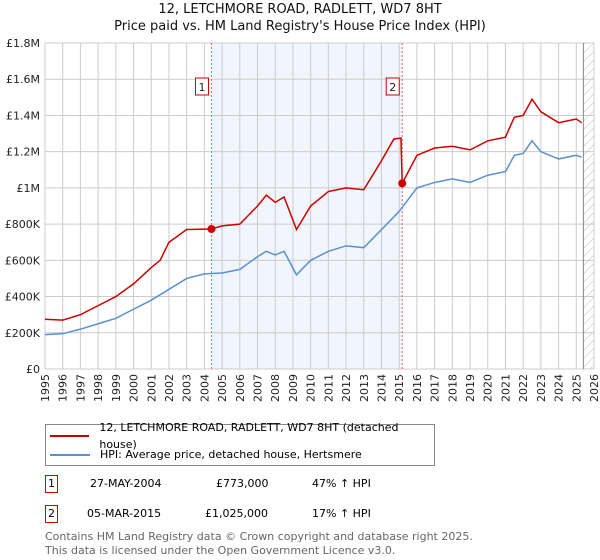 The width and height of the screenshot is (600, 560). I want to click on price: £1,025,000, so click(236, 513).